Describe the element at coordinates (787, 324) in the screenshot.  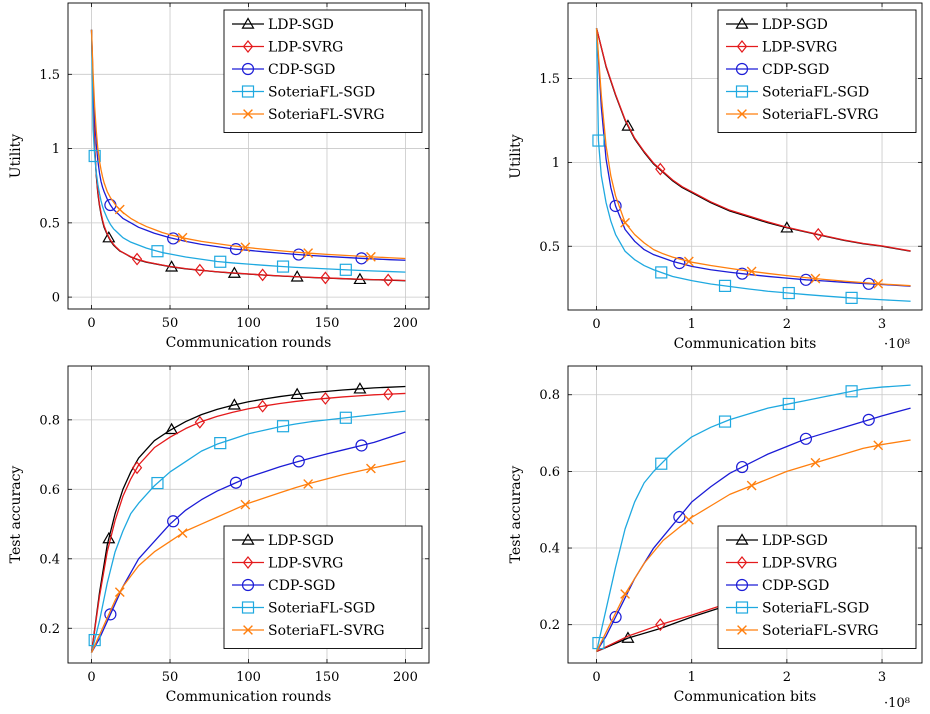
I see `x-tick-label: 2` at that location.